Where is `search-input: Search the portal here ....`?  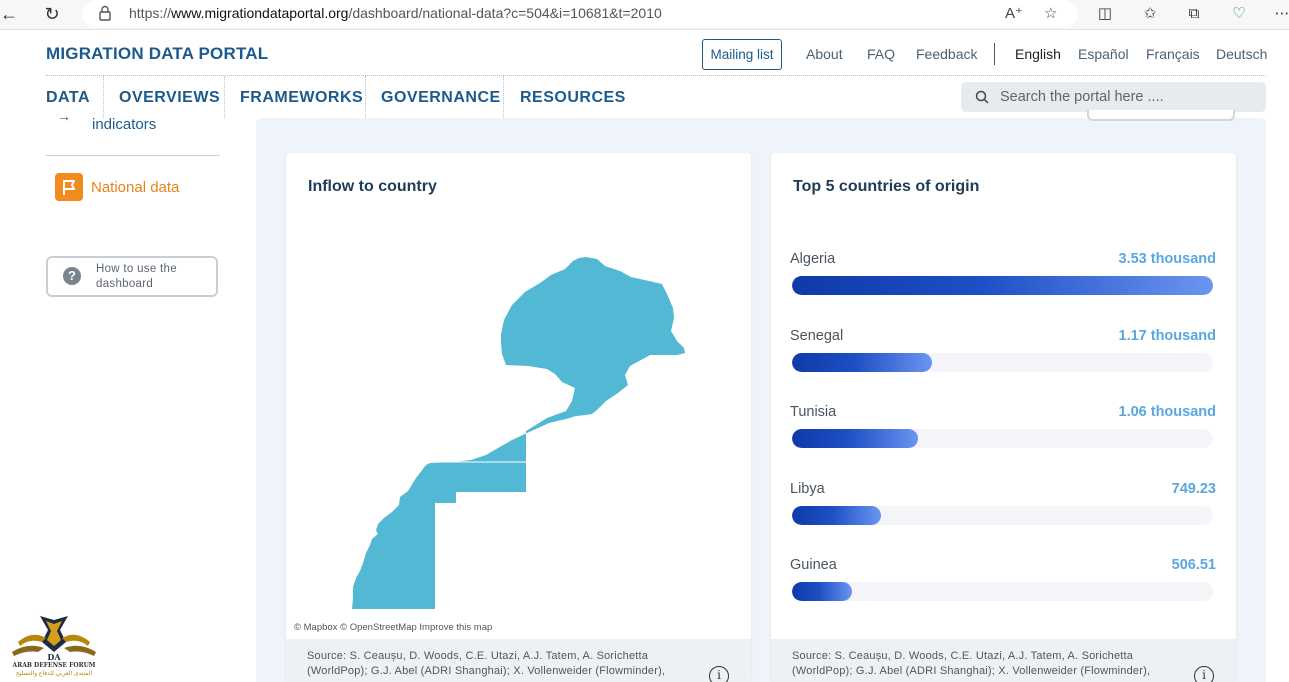 search-input: Search the portal here .... is located at coordinates (1113, 97).